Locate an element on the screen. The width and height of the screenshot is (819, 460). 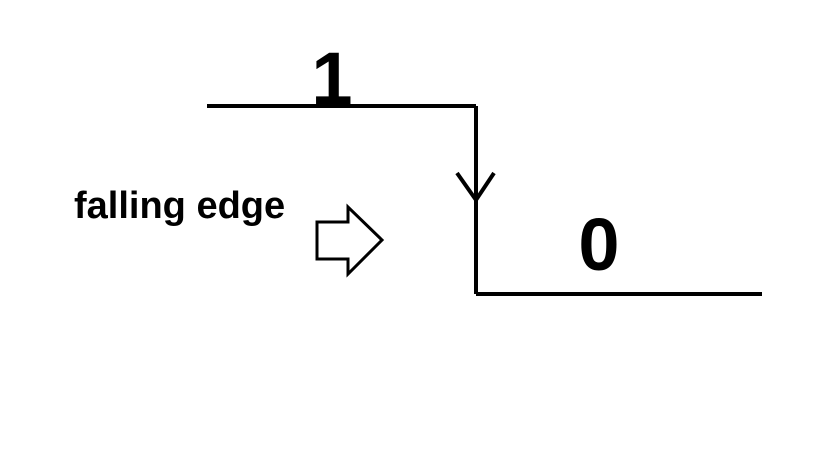
right-arrow-icon is located at coordinates (350, 240).